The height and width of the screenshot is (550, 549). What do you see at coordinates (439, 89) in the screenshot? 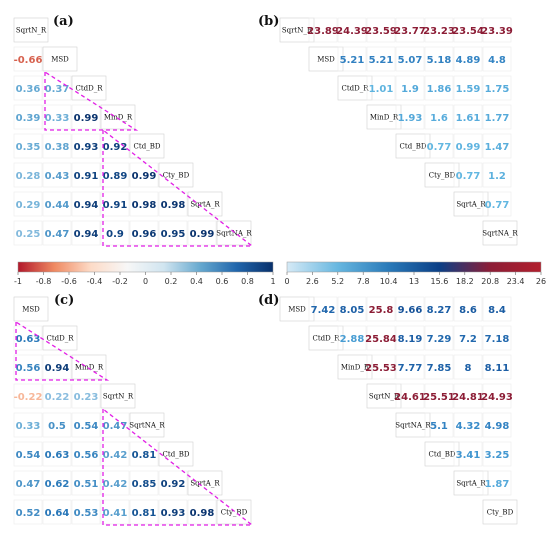
I see `matrix-value: 1.86` at bounding box center [439, 89].